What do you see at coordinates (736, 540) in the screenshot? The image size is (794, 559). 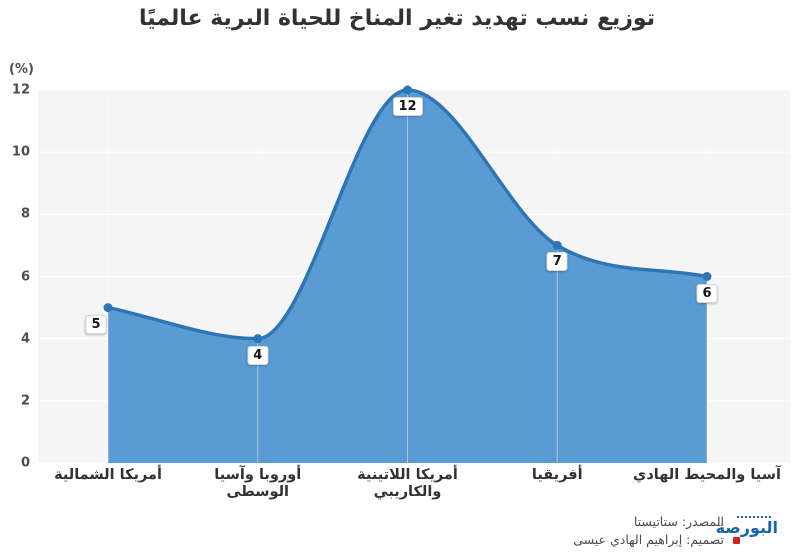 I see `alborsa-logo-red-accent` at bounding box center [736, 540].